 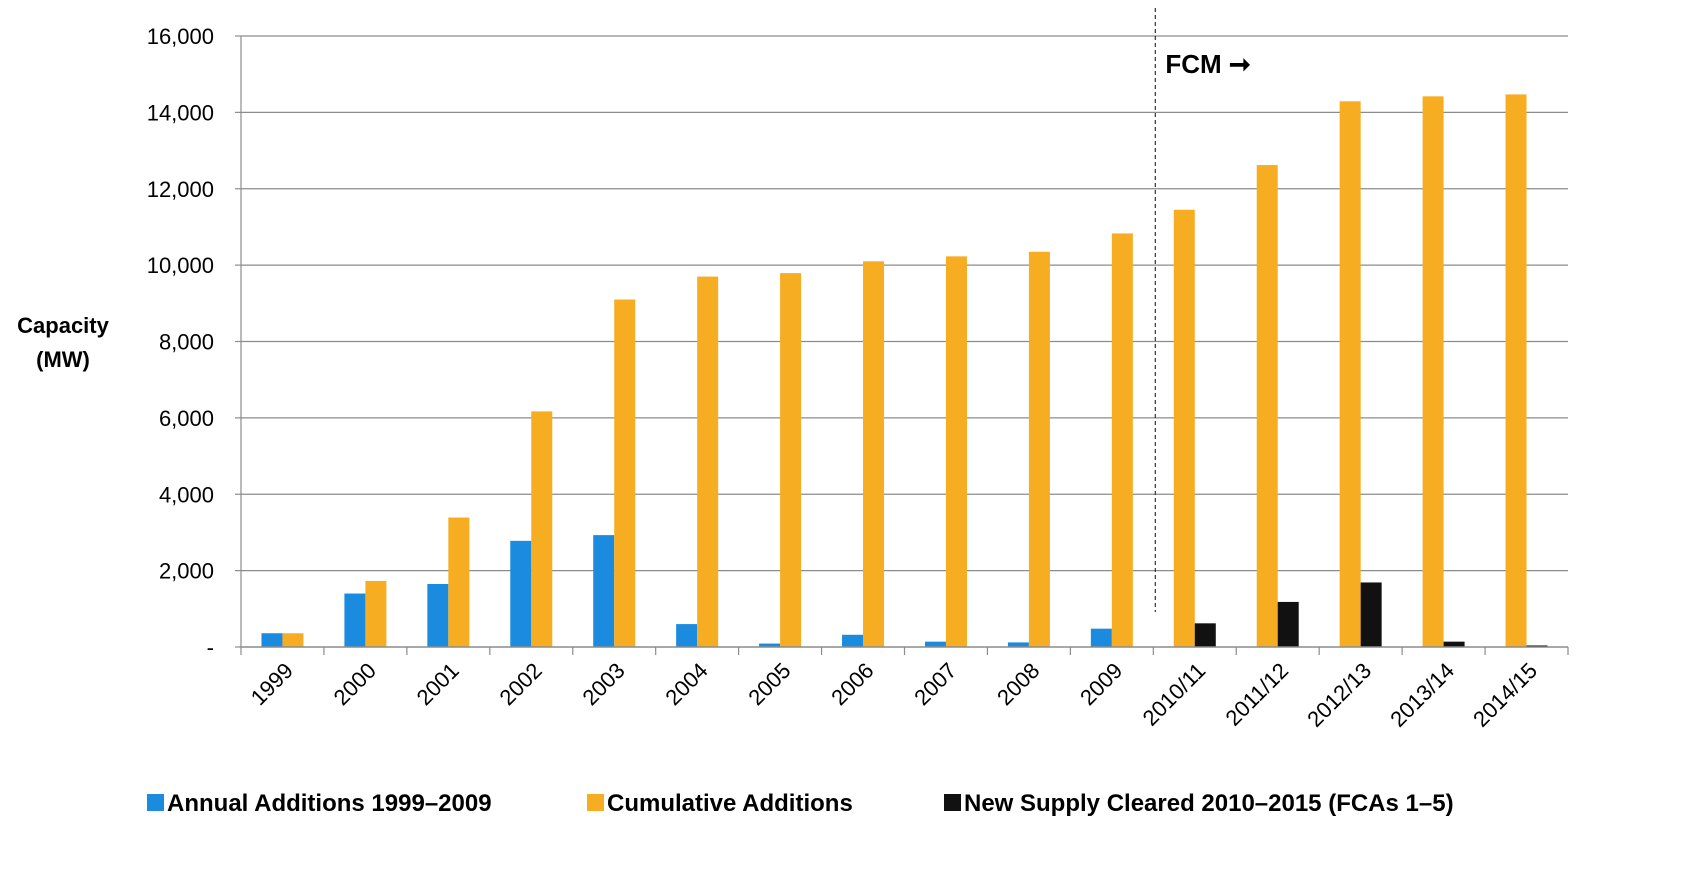 What do you see at coordinates (1267, 406) in the screenshot?
I see `bar-cumulative-2011/12` at bounding box center [1267, 406].